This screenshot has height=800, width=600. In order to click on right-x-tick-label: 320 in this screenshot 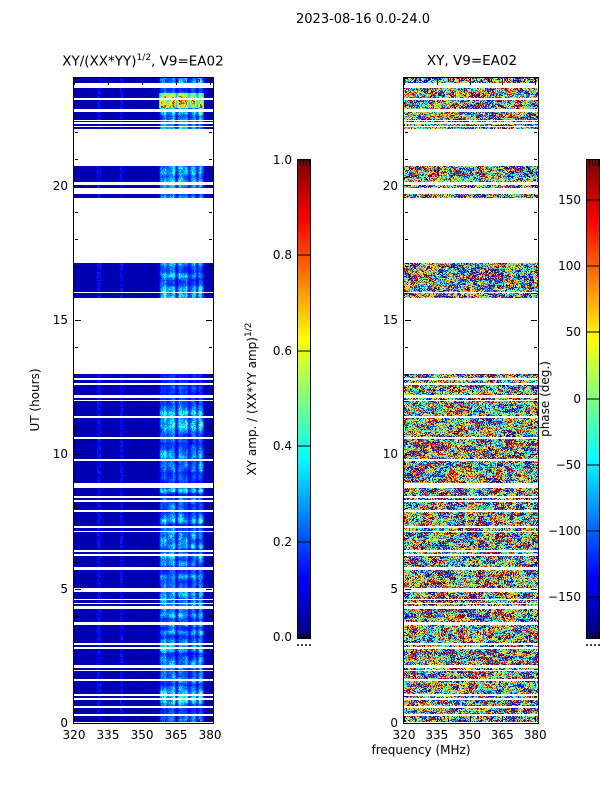, I will do `click(404, 735)`.